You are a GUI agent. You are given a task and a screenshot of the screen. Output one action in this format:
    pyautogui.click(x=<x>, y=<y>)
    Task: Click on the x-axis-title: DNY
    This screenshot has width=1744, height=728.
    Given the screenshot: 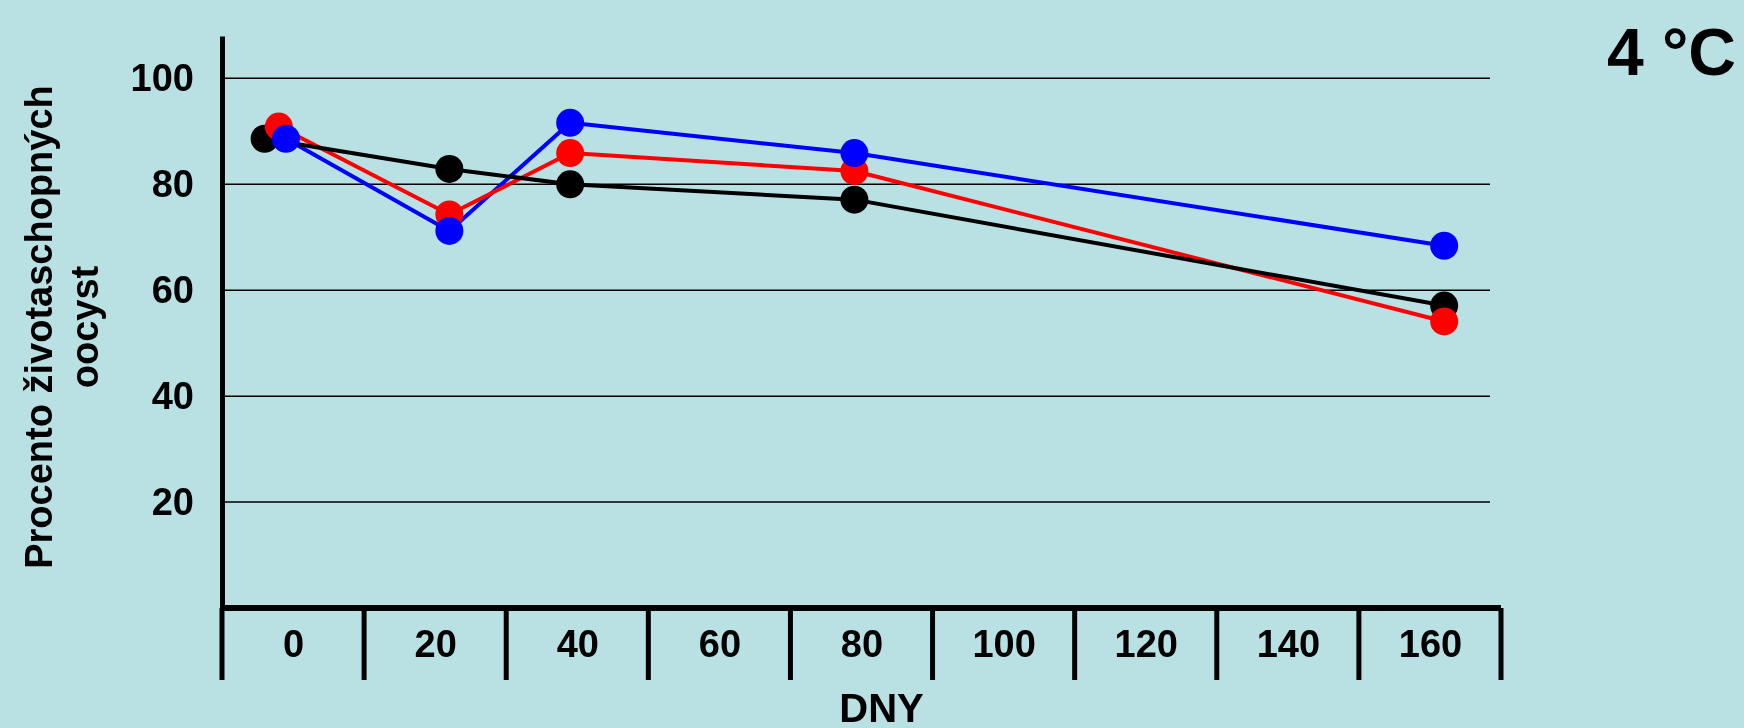 What is the action you would take?
    pyautogui.click(x=882, y=707)
    